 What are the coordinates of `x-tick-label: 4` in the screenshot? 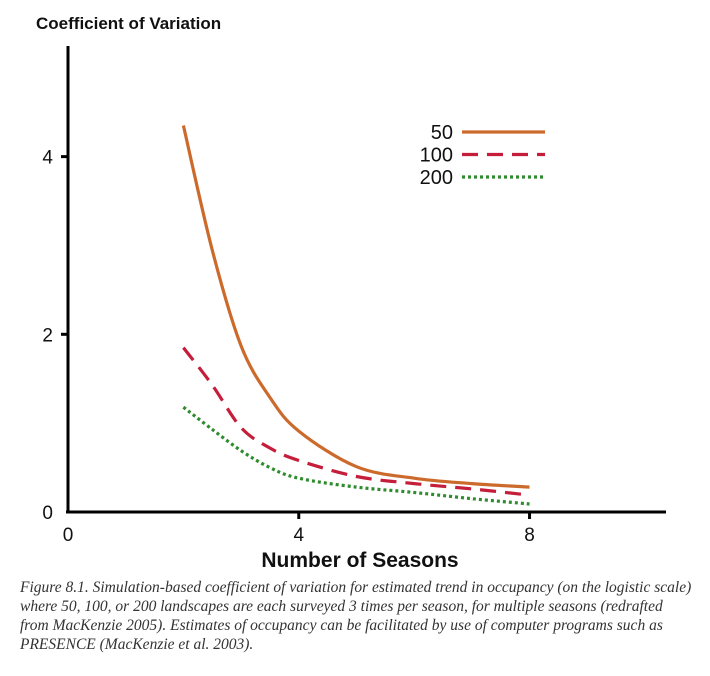 It's located at (298, 535).